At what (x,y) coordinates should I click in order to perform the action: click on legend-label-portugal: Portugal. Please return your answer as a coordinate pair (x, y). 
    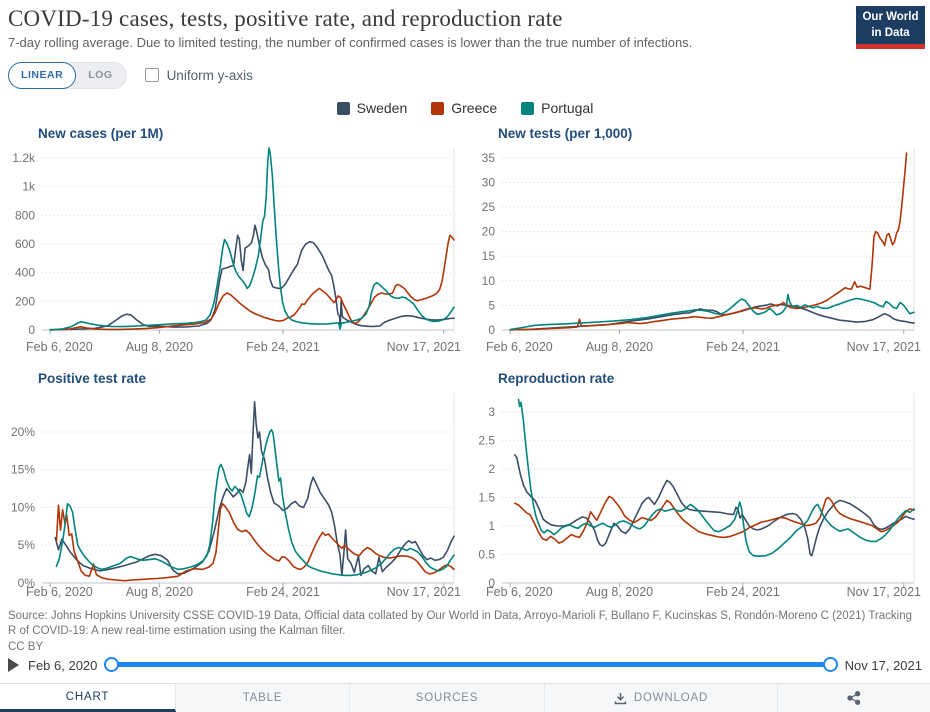
    Looking at the image, I should click on (567, 108).